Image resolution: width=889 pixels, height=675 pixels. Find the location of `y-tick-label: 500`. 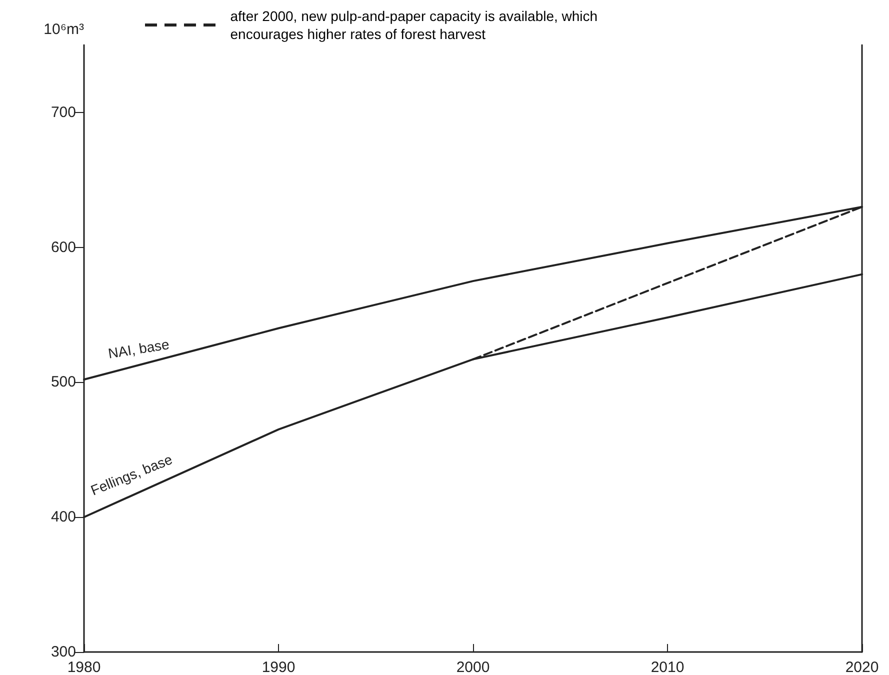

y-tick-label: 500 is located at coordinates (63, 382).